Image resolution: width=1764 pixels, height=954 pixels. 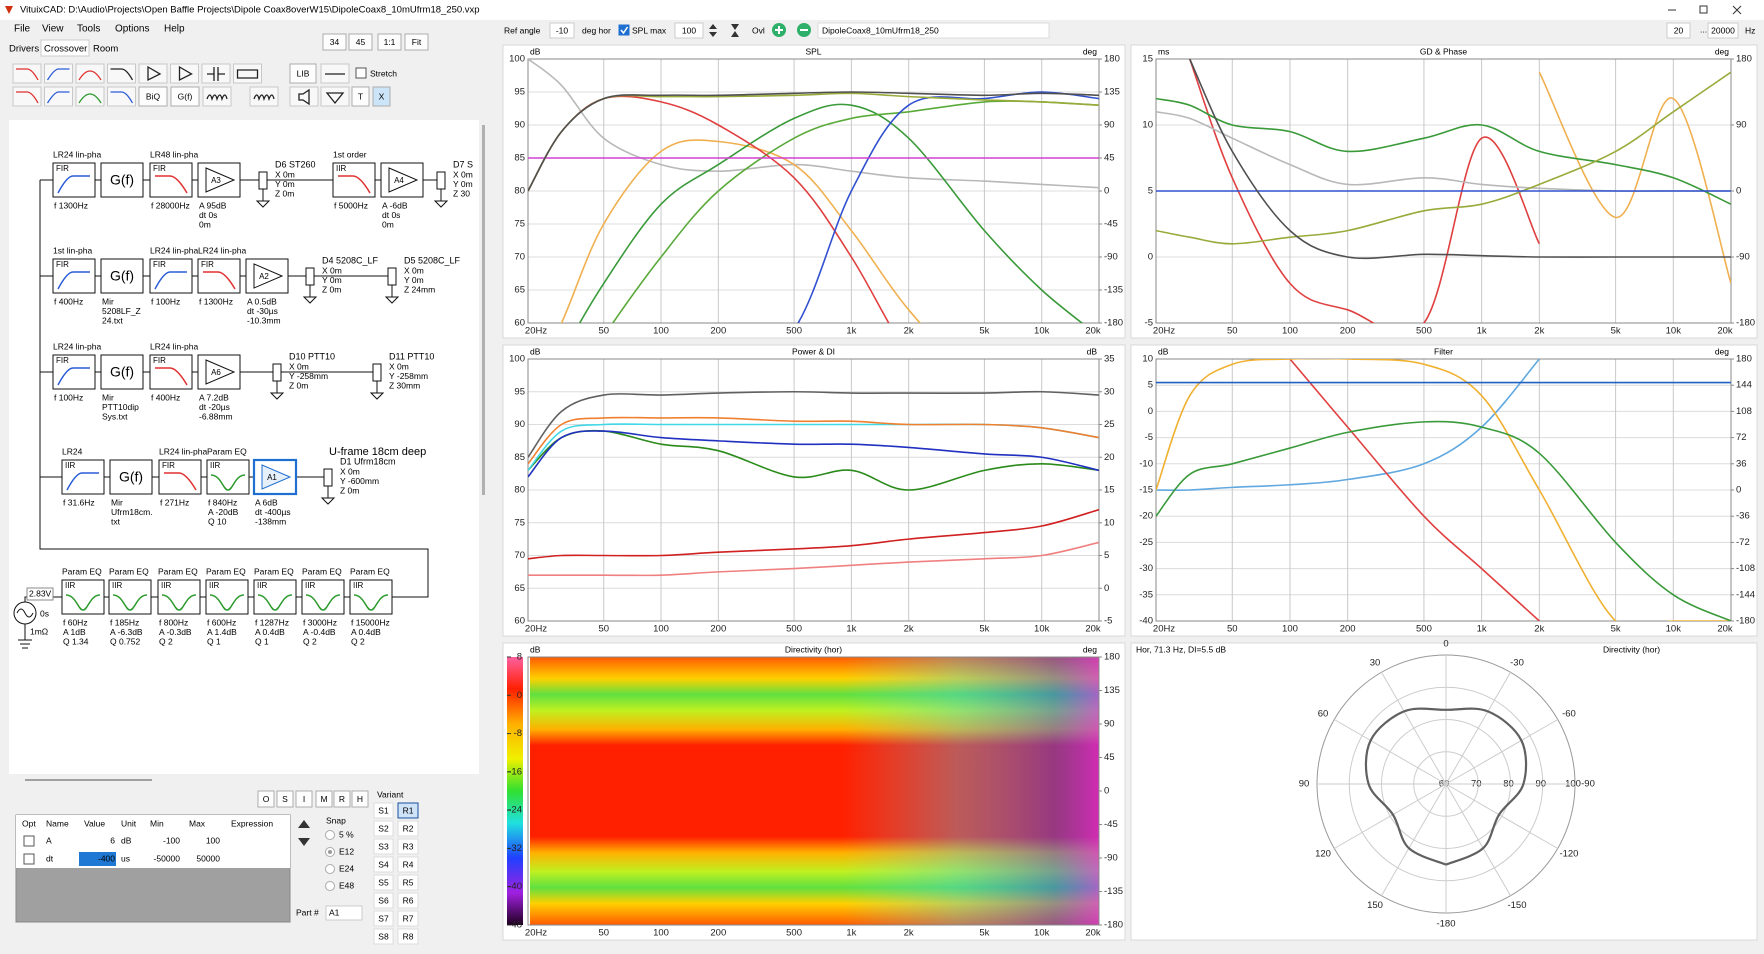 What do you see at coordinates (1737, 10) in the screenshot?
I see `close` at bounding box center [1737, 10].